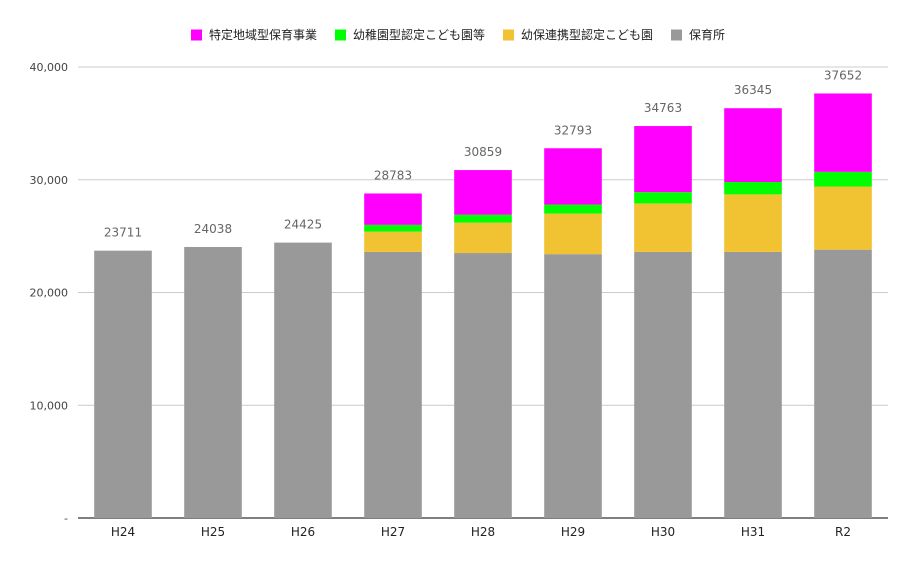  Describe the element at coordinates (303, 225) in the screenshot. I see `total-label: 24425` at that location.